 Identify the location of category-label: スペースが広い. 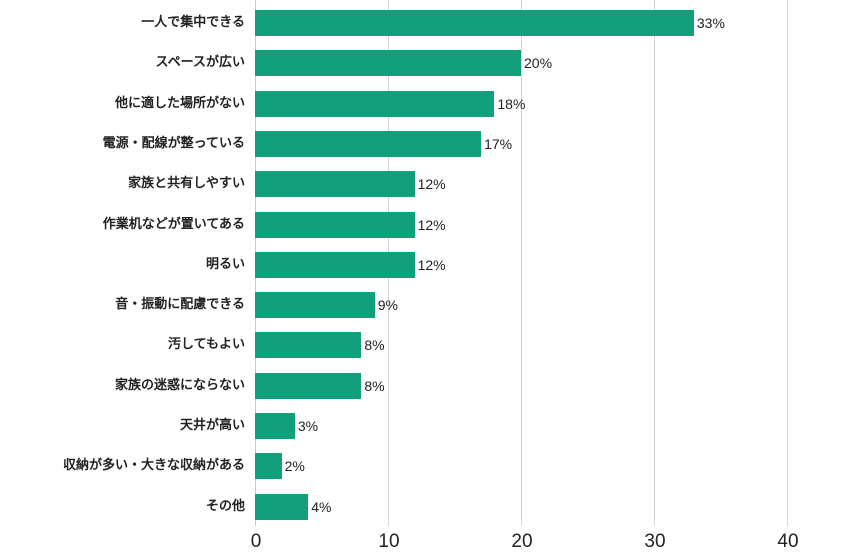
(200, 63).